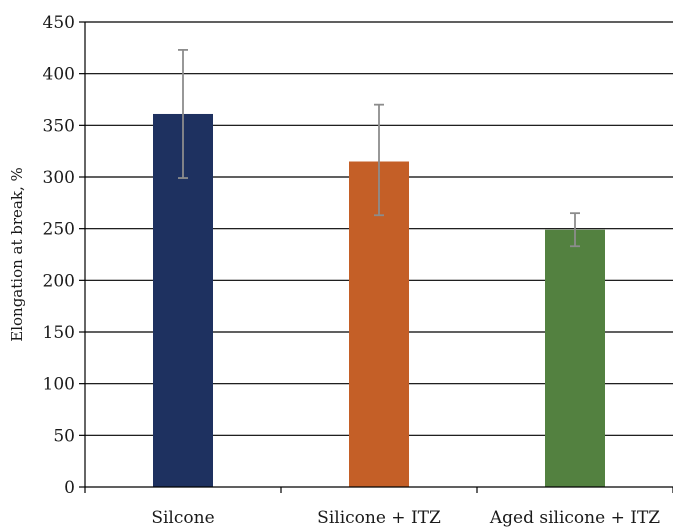 The image size is (673, 528). I want to click on y-tick-label: 100, so click(59, 385).